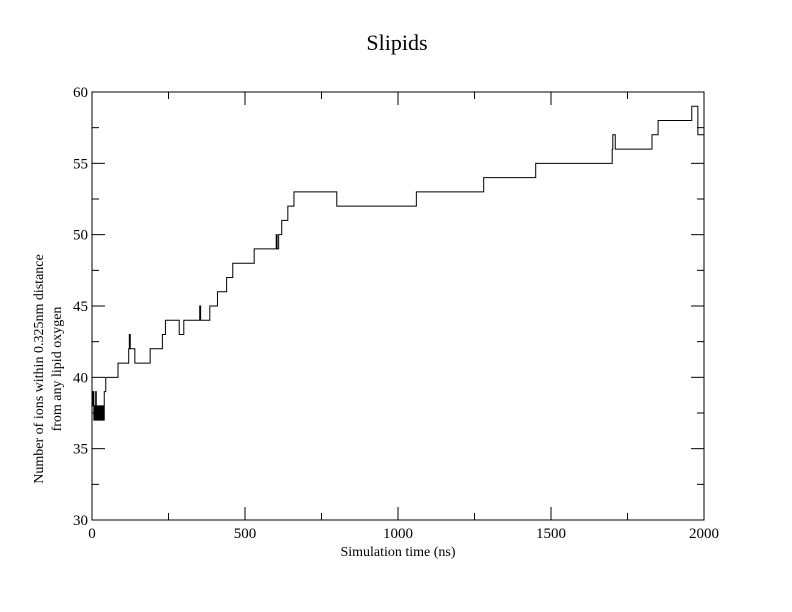 This screenshot has width=792, height=612. I want to click on x-axis-label: Simulation time (ns), so click(397, 552).